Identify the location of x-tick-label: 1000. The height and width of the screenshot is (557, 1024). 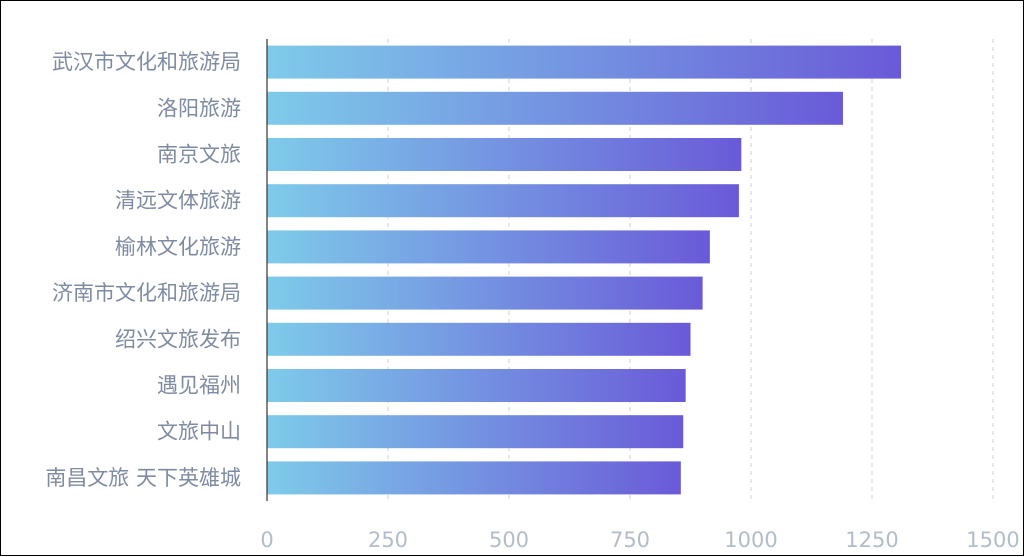
(750, 540).